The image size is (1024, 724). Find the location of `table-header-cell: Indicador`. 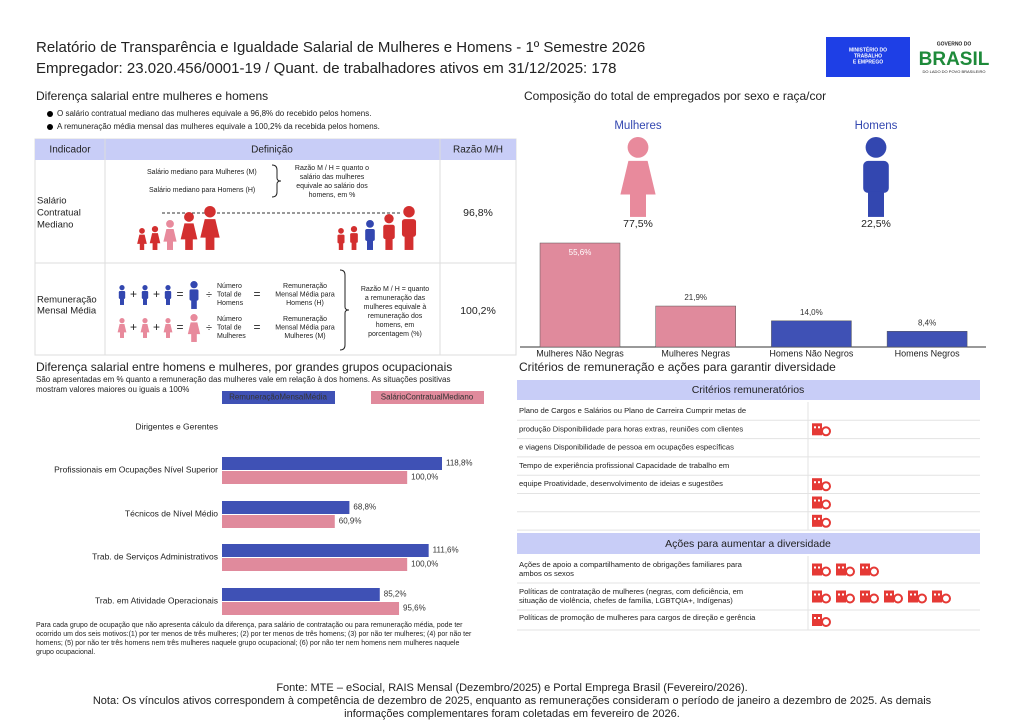

table-header-cell: Indicador is located at coordinates (70, 150).